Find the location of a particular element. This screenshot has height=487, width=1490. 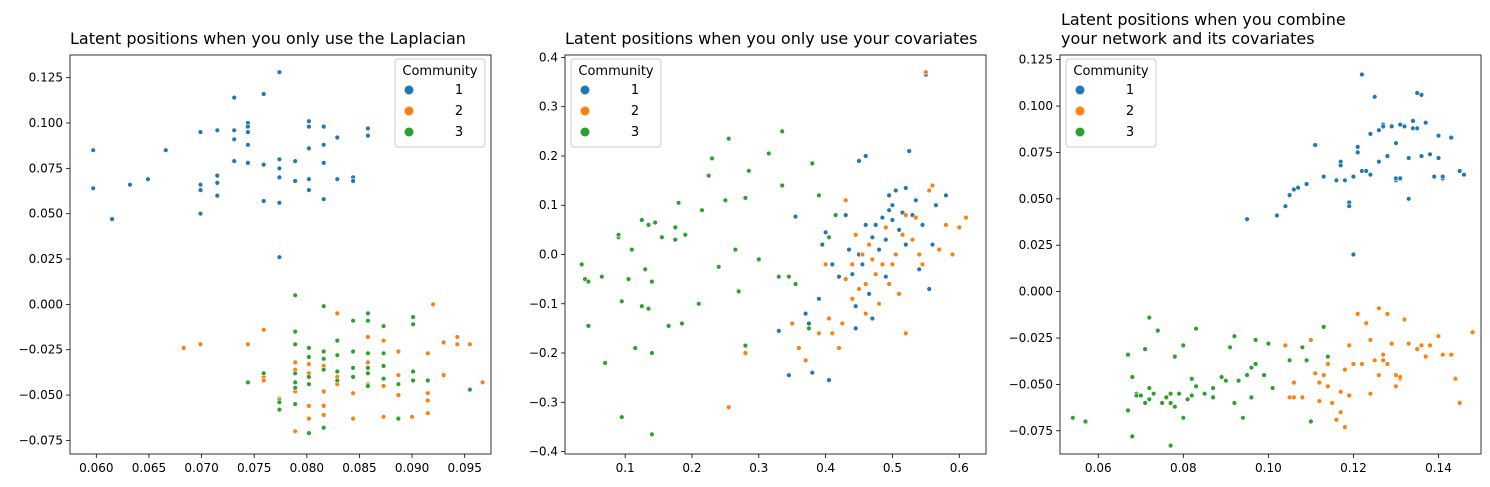

y-tick-label: −0.075 is located at coordinates (41, 440).